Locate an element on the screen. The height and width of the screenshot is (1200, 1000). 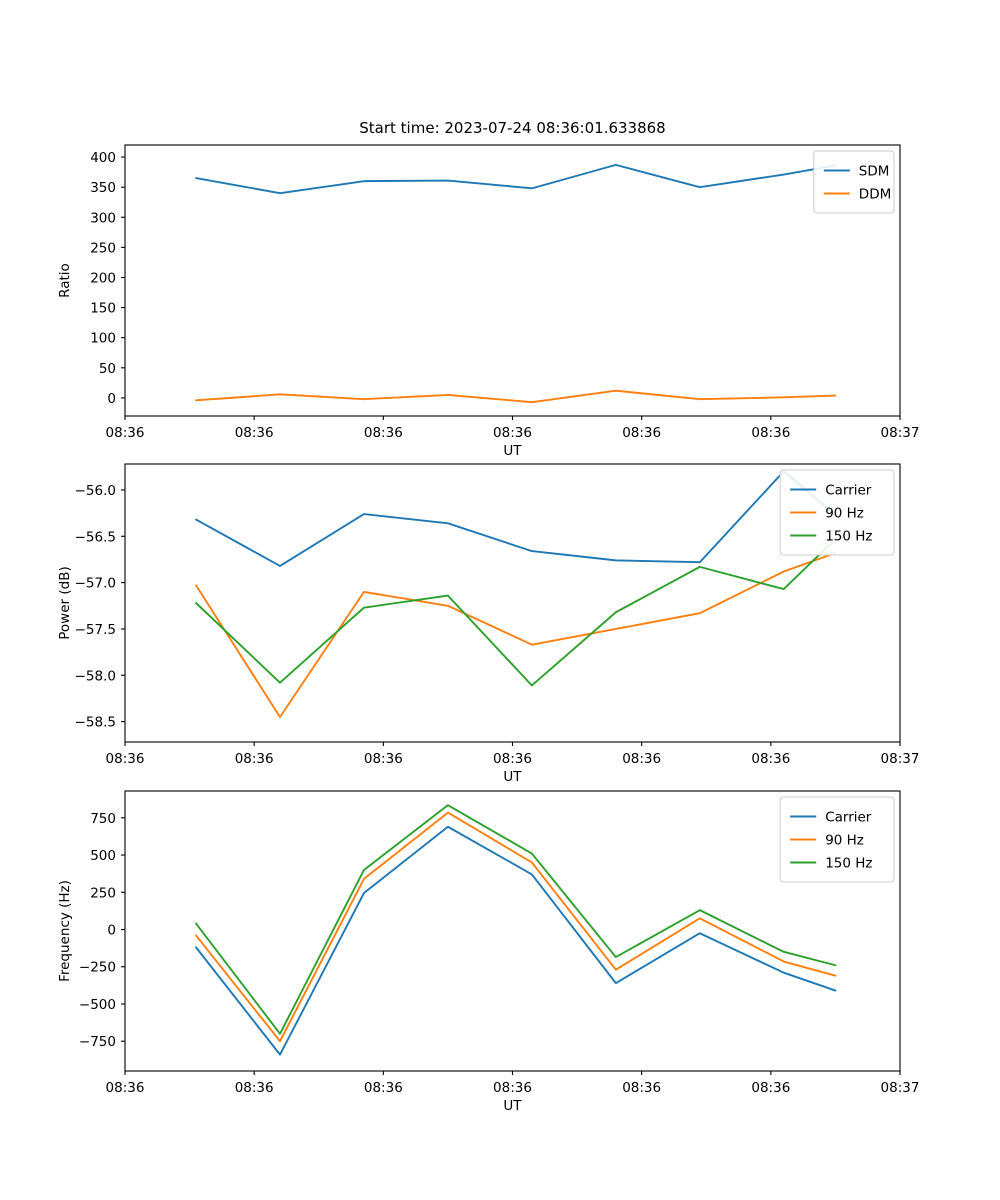
legend-label-ddm: DDM is located at coordinates (875, 195).